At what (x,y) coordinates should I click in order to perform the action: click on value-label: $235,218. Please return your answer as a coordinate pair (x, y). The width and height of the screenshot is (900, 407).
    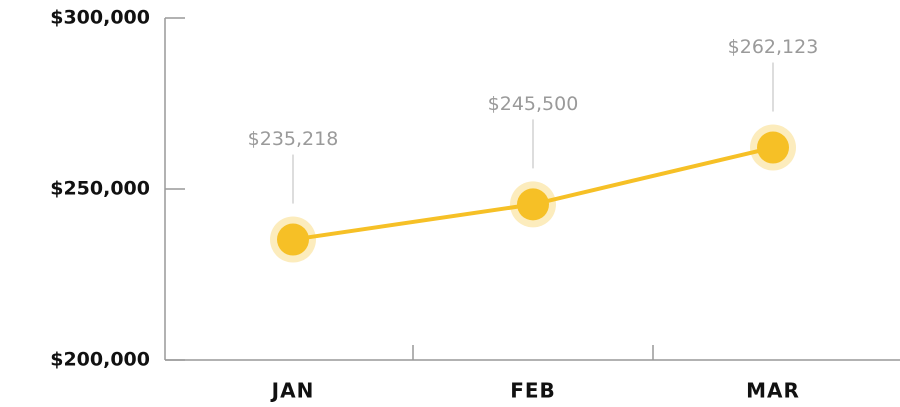
    Looking at the image, I should click on (293, 139).